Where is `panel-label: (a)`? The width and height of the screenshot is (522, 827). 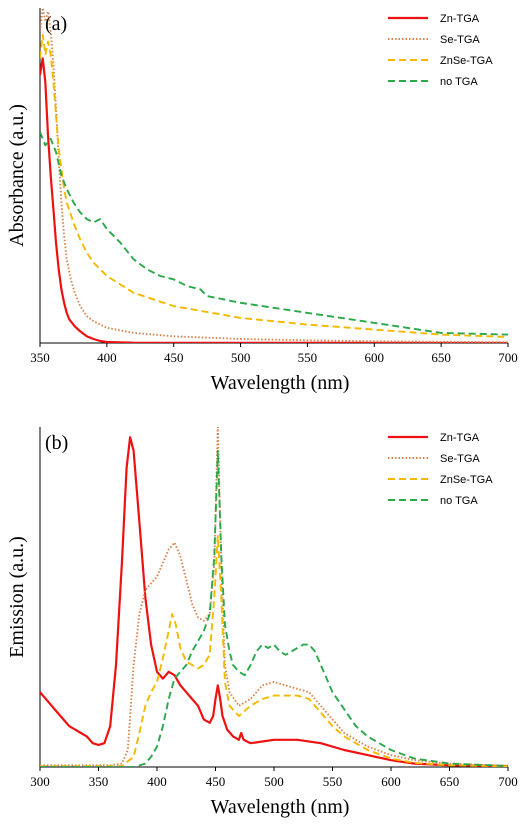 panel-label: (a) is located at coordinates (56, 24).